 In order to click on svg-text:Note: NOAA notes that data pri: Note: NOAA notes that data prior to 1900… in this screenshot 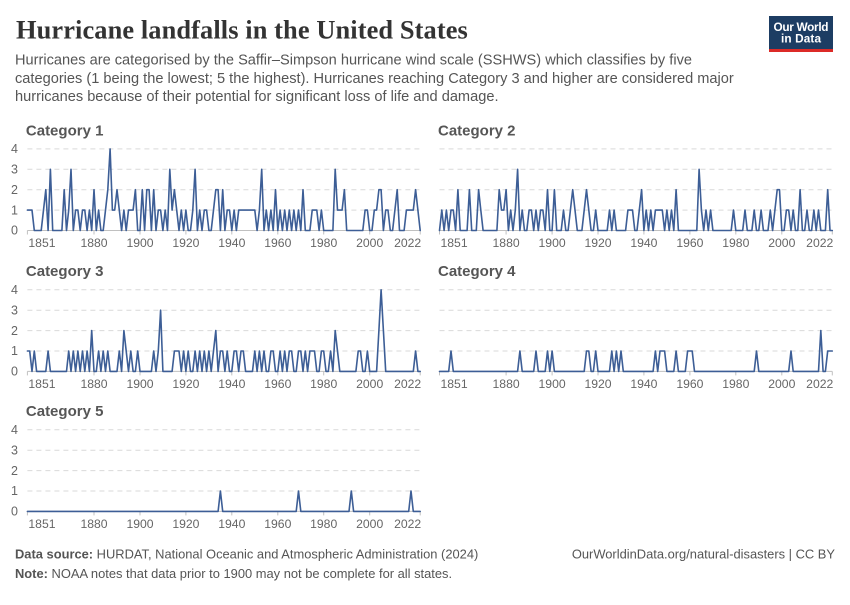, I will do `click(233, 573)`.